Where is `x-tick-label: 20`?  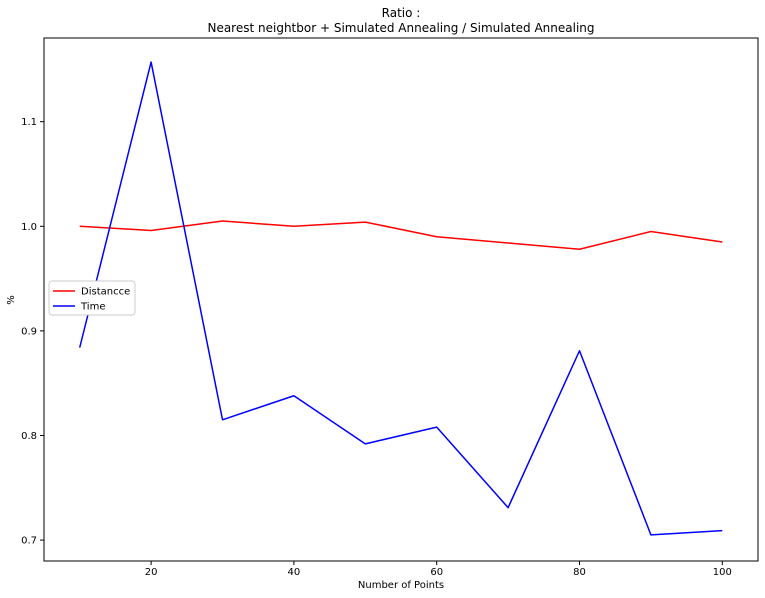 x-tick-label: 20 is located at coordinates (151, 572).